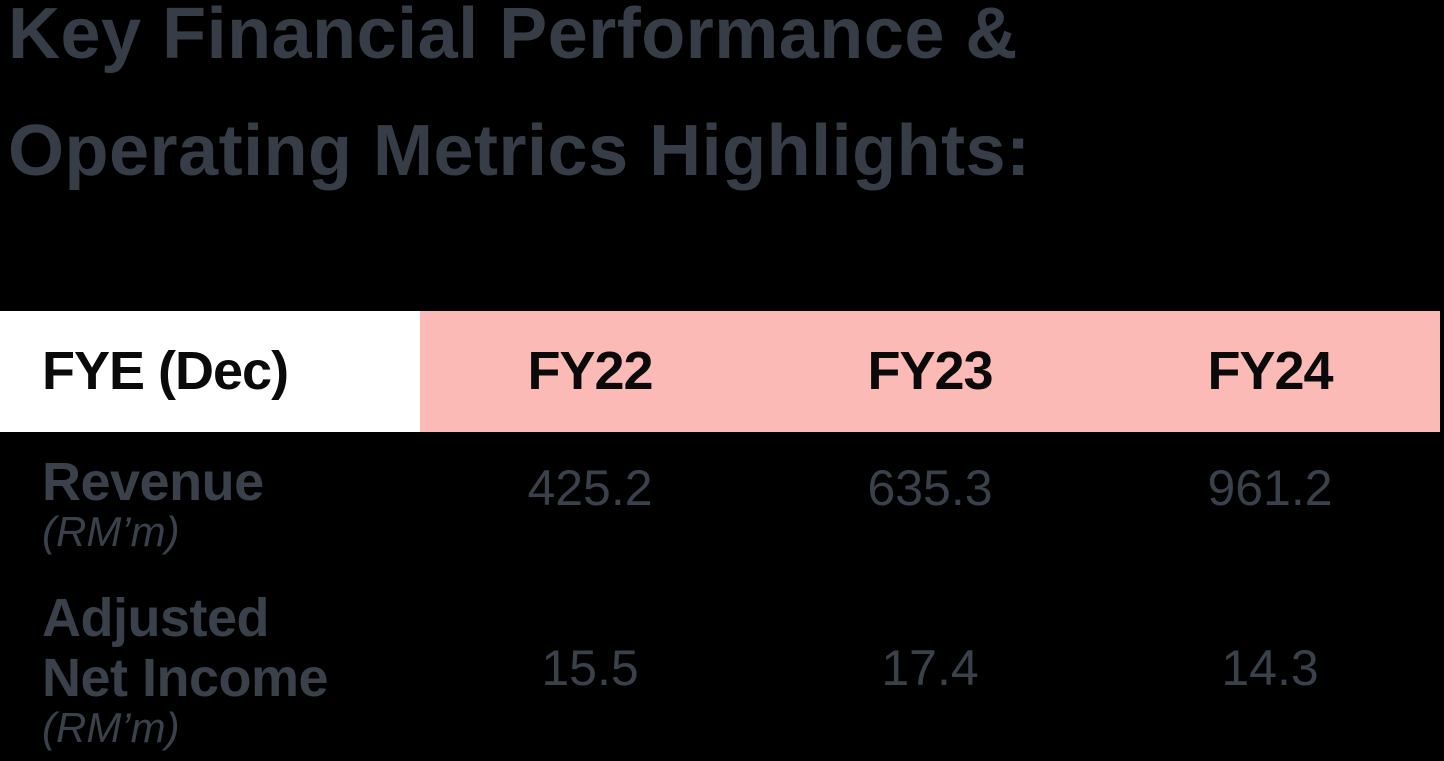 The height and width of the screenshot is (761, 1444). I want to click on adjusted-net-income-fy24-value: 14.3, so click(1270, 668).